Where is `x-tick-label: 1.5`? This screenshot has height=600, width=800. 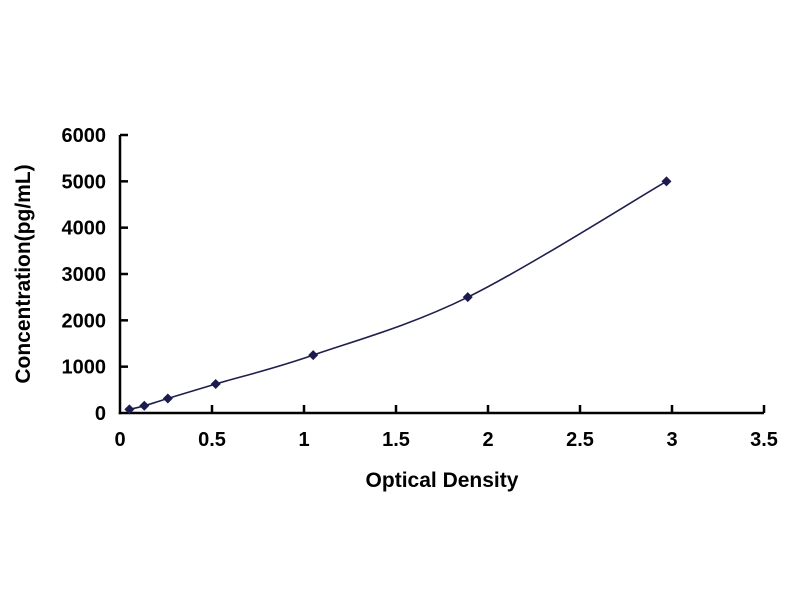 x-tick-label: 1.5 is located at coordinates (396, 440).